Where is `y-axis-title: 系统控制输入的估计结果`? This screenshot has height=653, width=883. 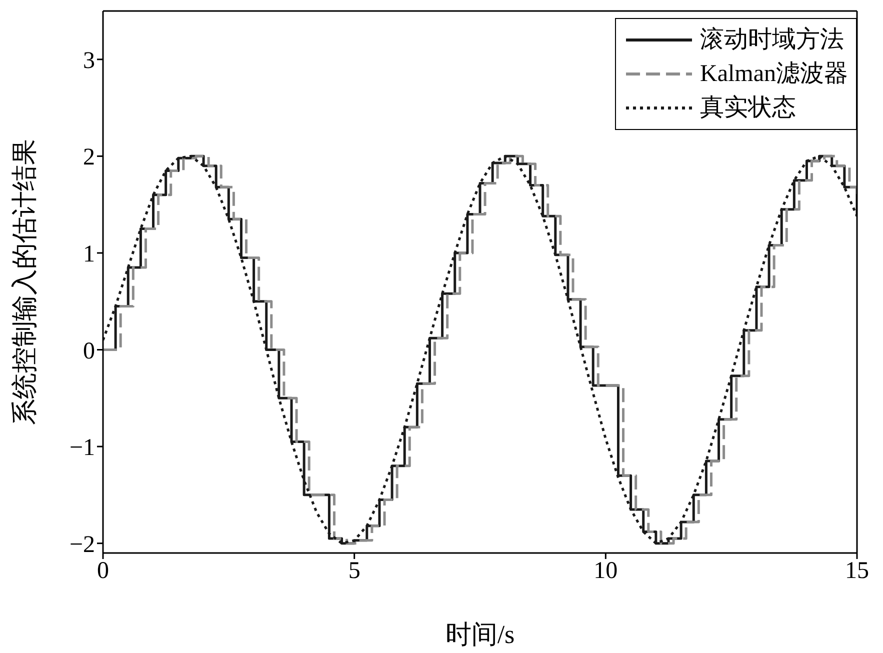 y-axis-title: 系统控制输入的估计结果 is located at coordinates (25, 282).